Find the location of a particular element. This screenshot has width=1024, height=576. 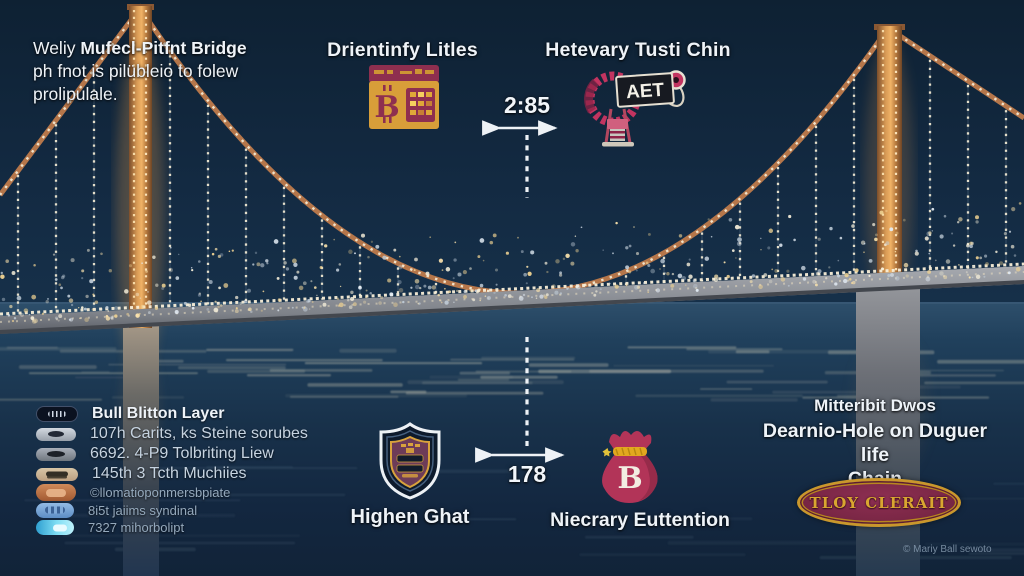

pill-icon-cyan is located at coordinates (55, 528).